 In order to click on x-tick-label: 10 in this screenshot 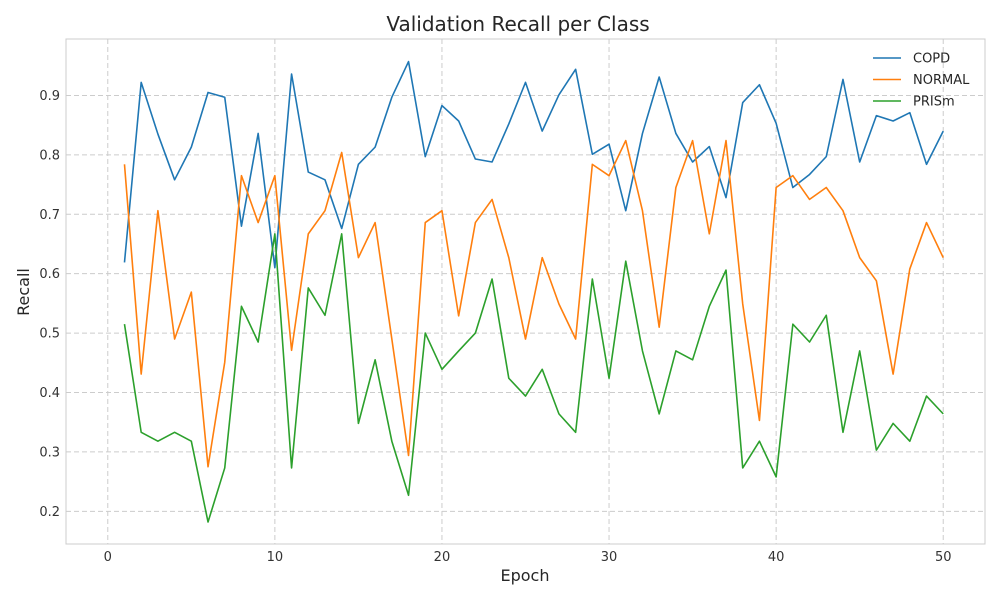, I will do `click(275, 557)`.